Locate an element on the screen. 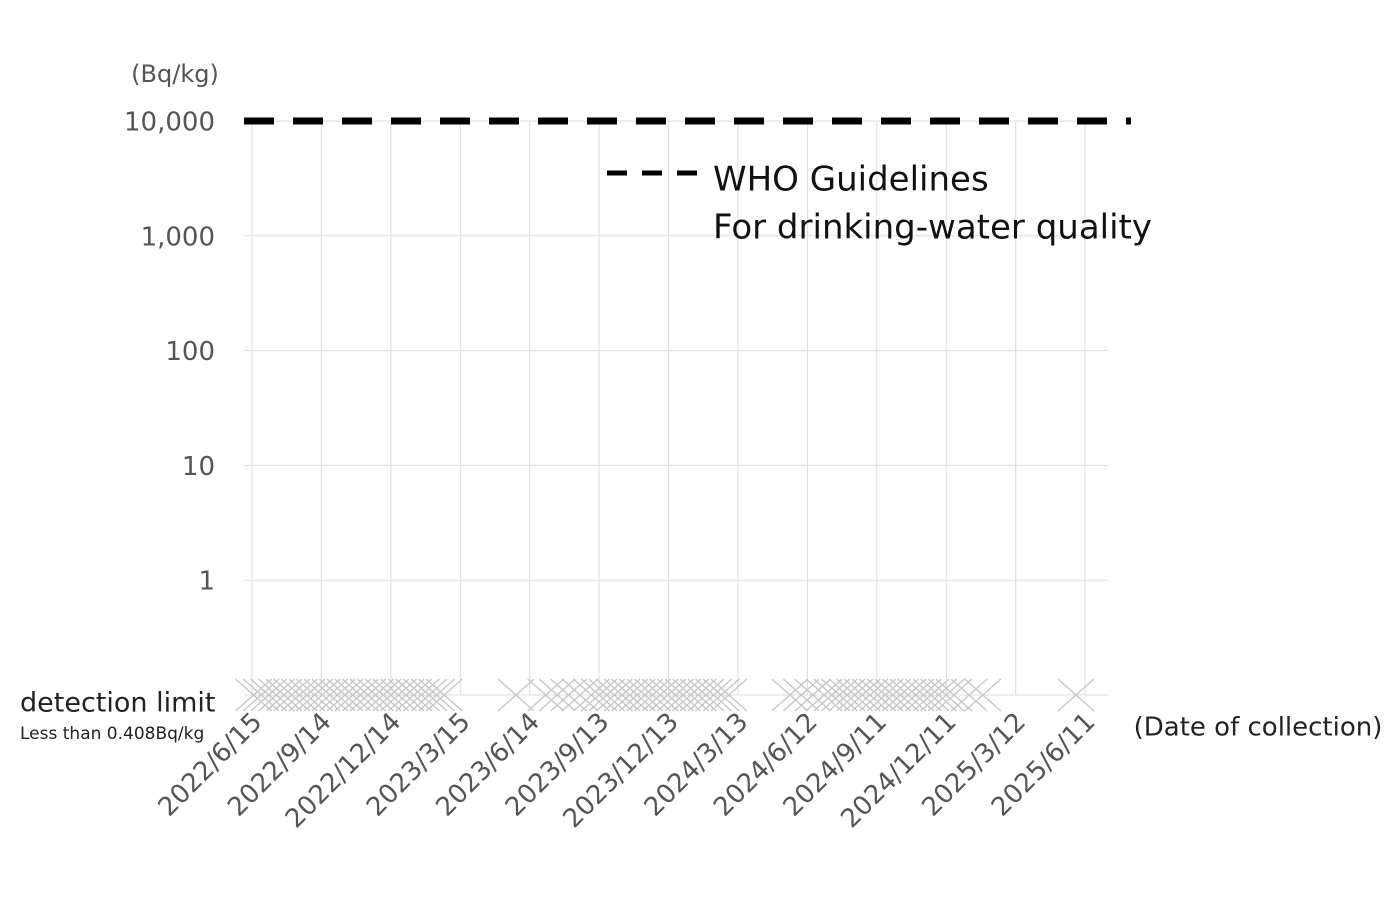  legend-label: WHO Guidelines is located at coordinates (851, 180).